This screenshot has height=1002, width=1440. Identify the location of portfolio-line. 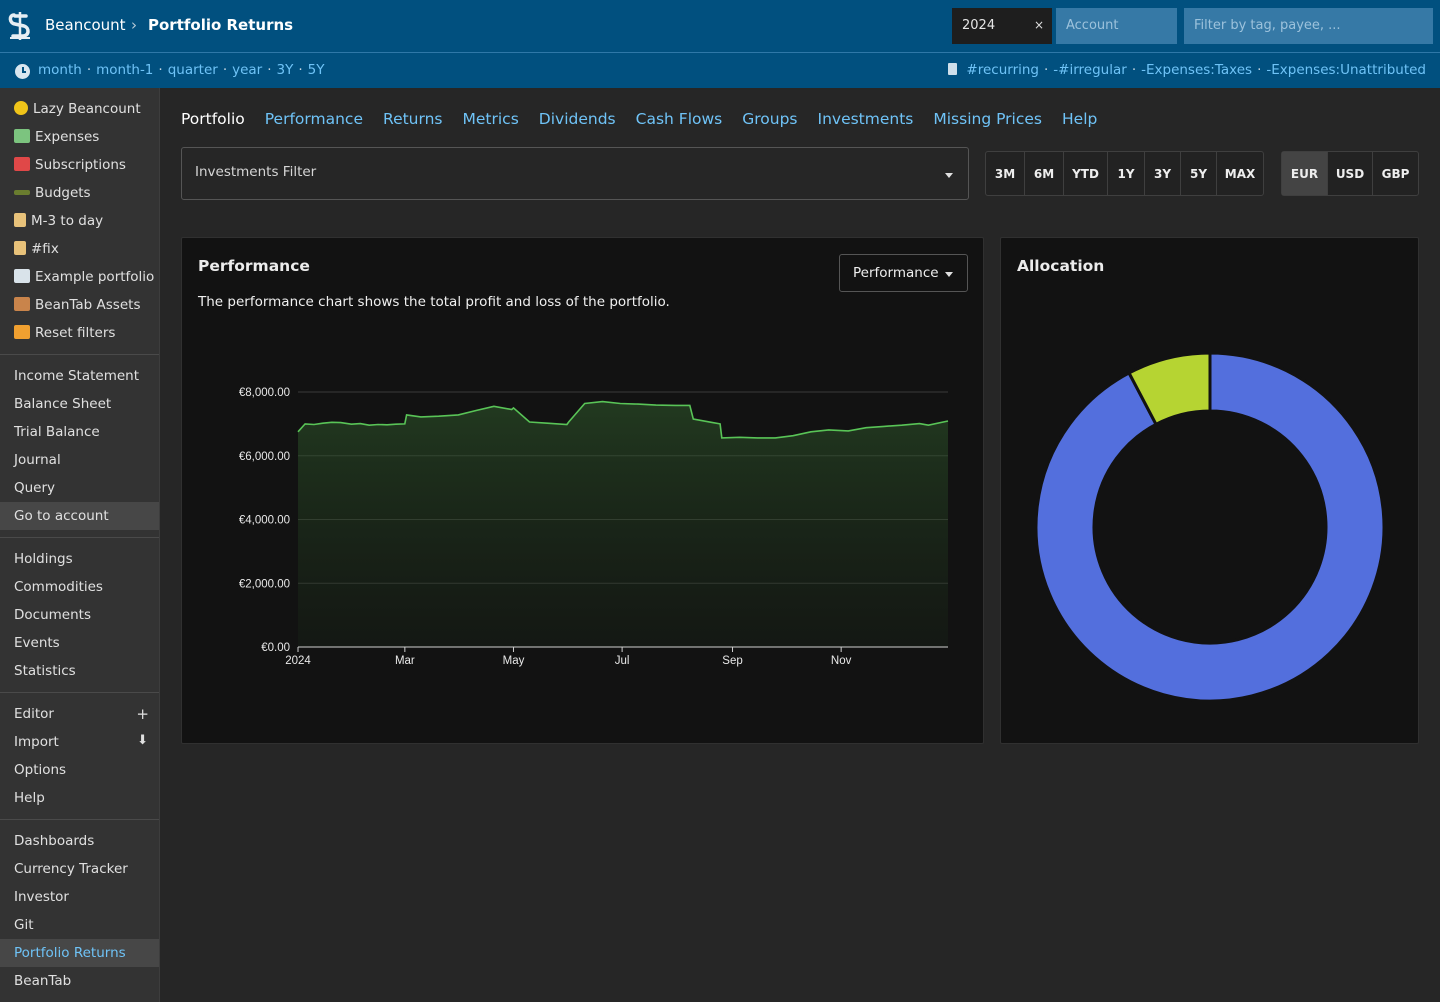
(623, 419).